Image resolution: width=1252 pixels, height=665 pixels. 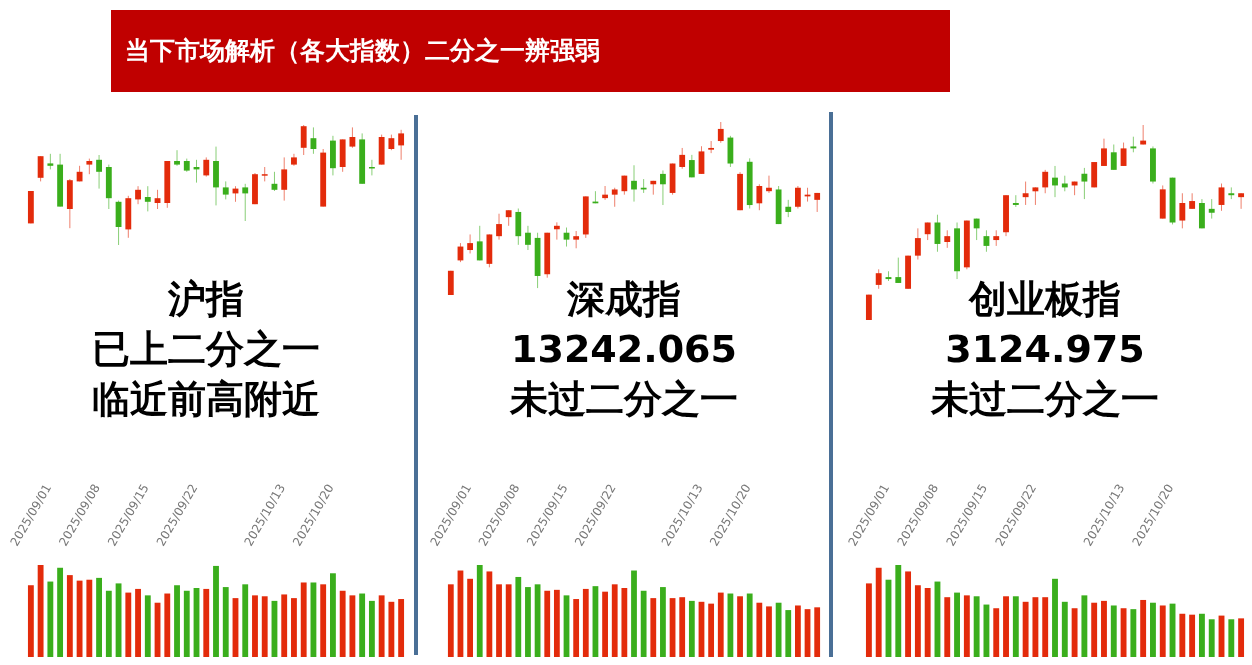 I want to click on text: 临近前高附近, so click(x=206, y=399).